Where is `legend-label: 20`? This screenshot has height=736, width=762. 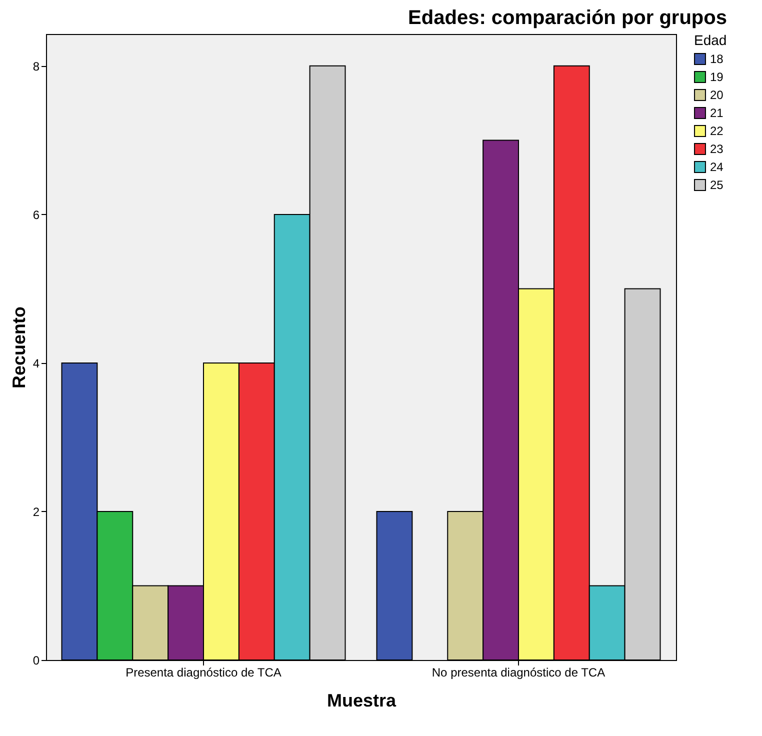 legend-label: 20 is located at coordinates (717, 95).